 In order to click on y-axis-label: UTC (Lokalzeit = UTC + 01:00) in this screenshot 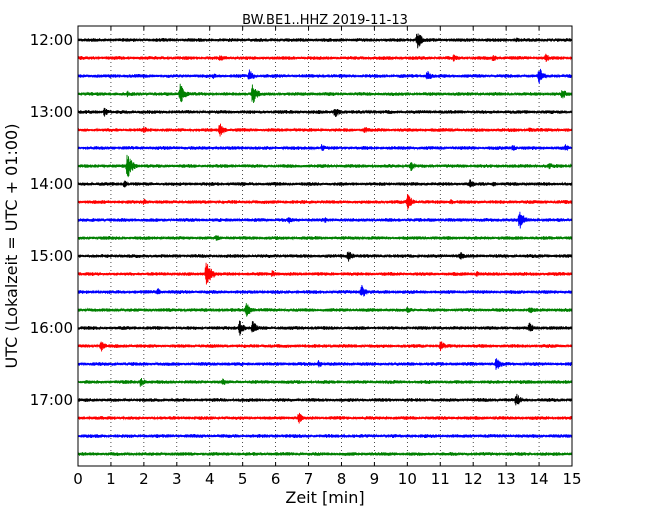, I will do `click(11, 246)`.